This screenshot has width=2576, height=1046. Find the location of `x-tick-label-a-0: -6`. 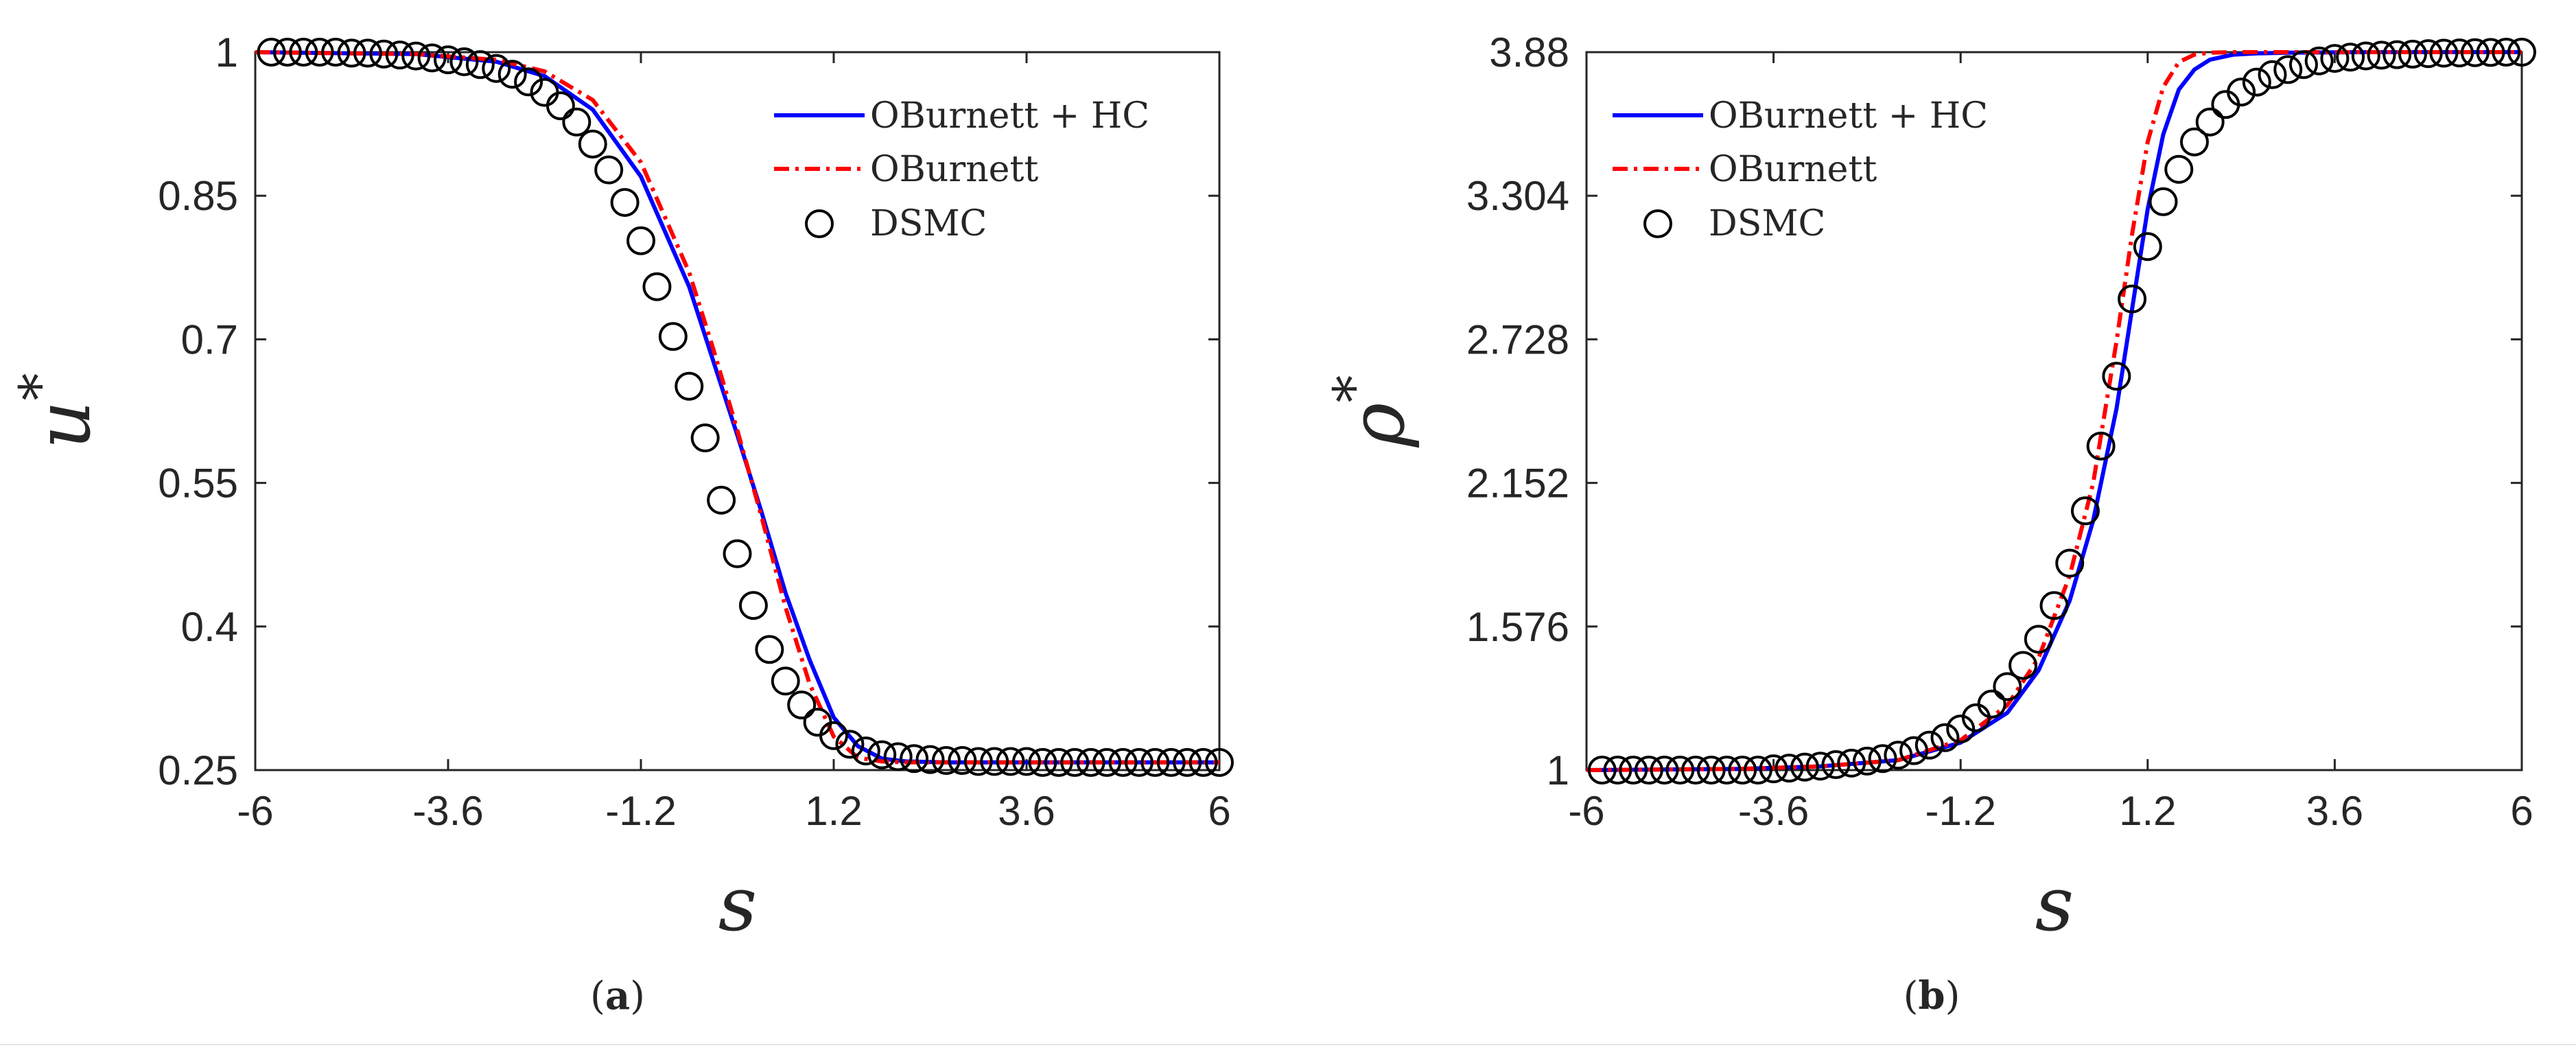

x-tick-label-a-0: -6 is located at coordinates (255, 811).